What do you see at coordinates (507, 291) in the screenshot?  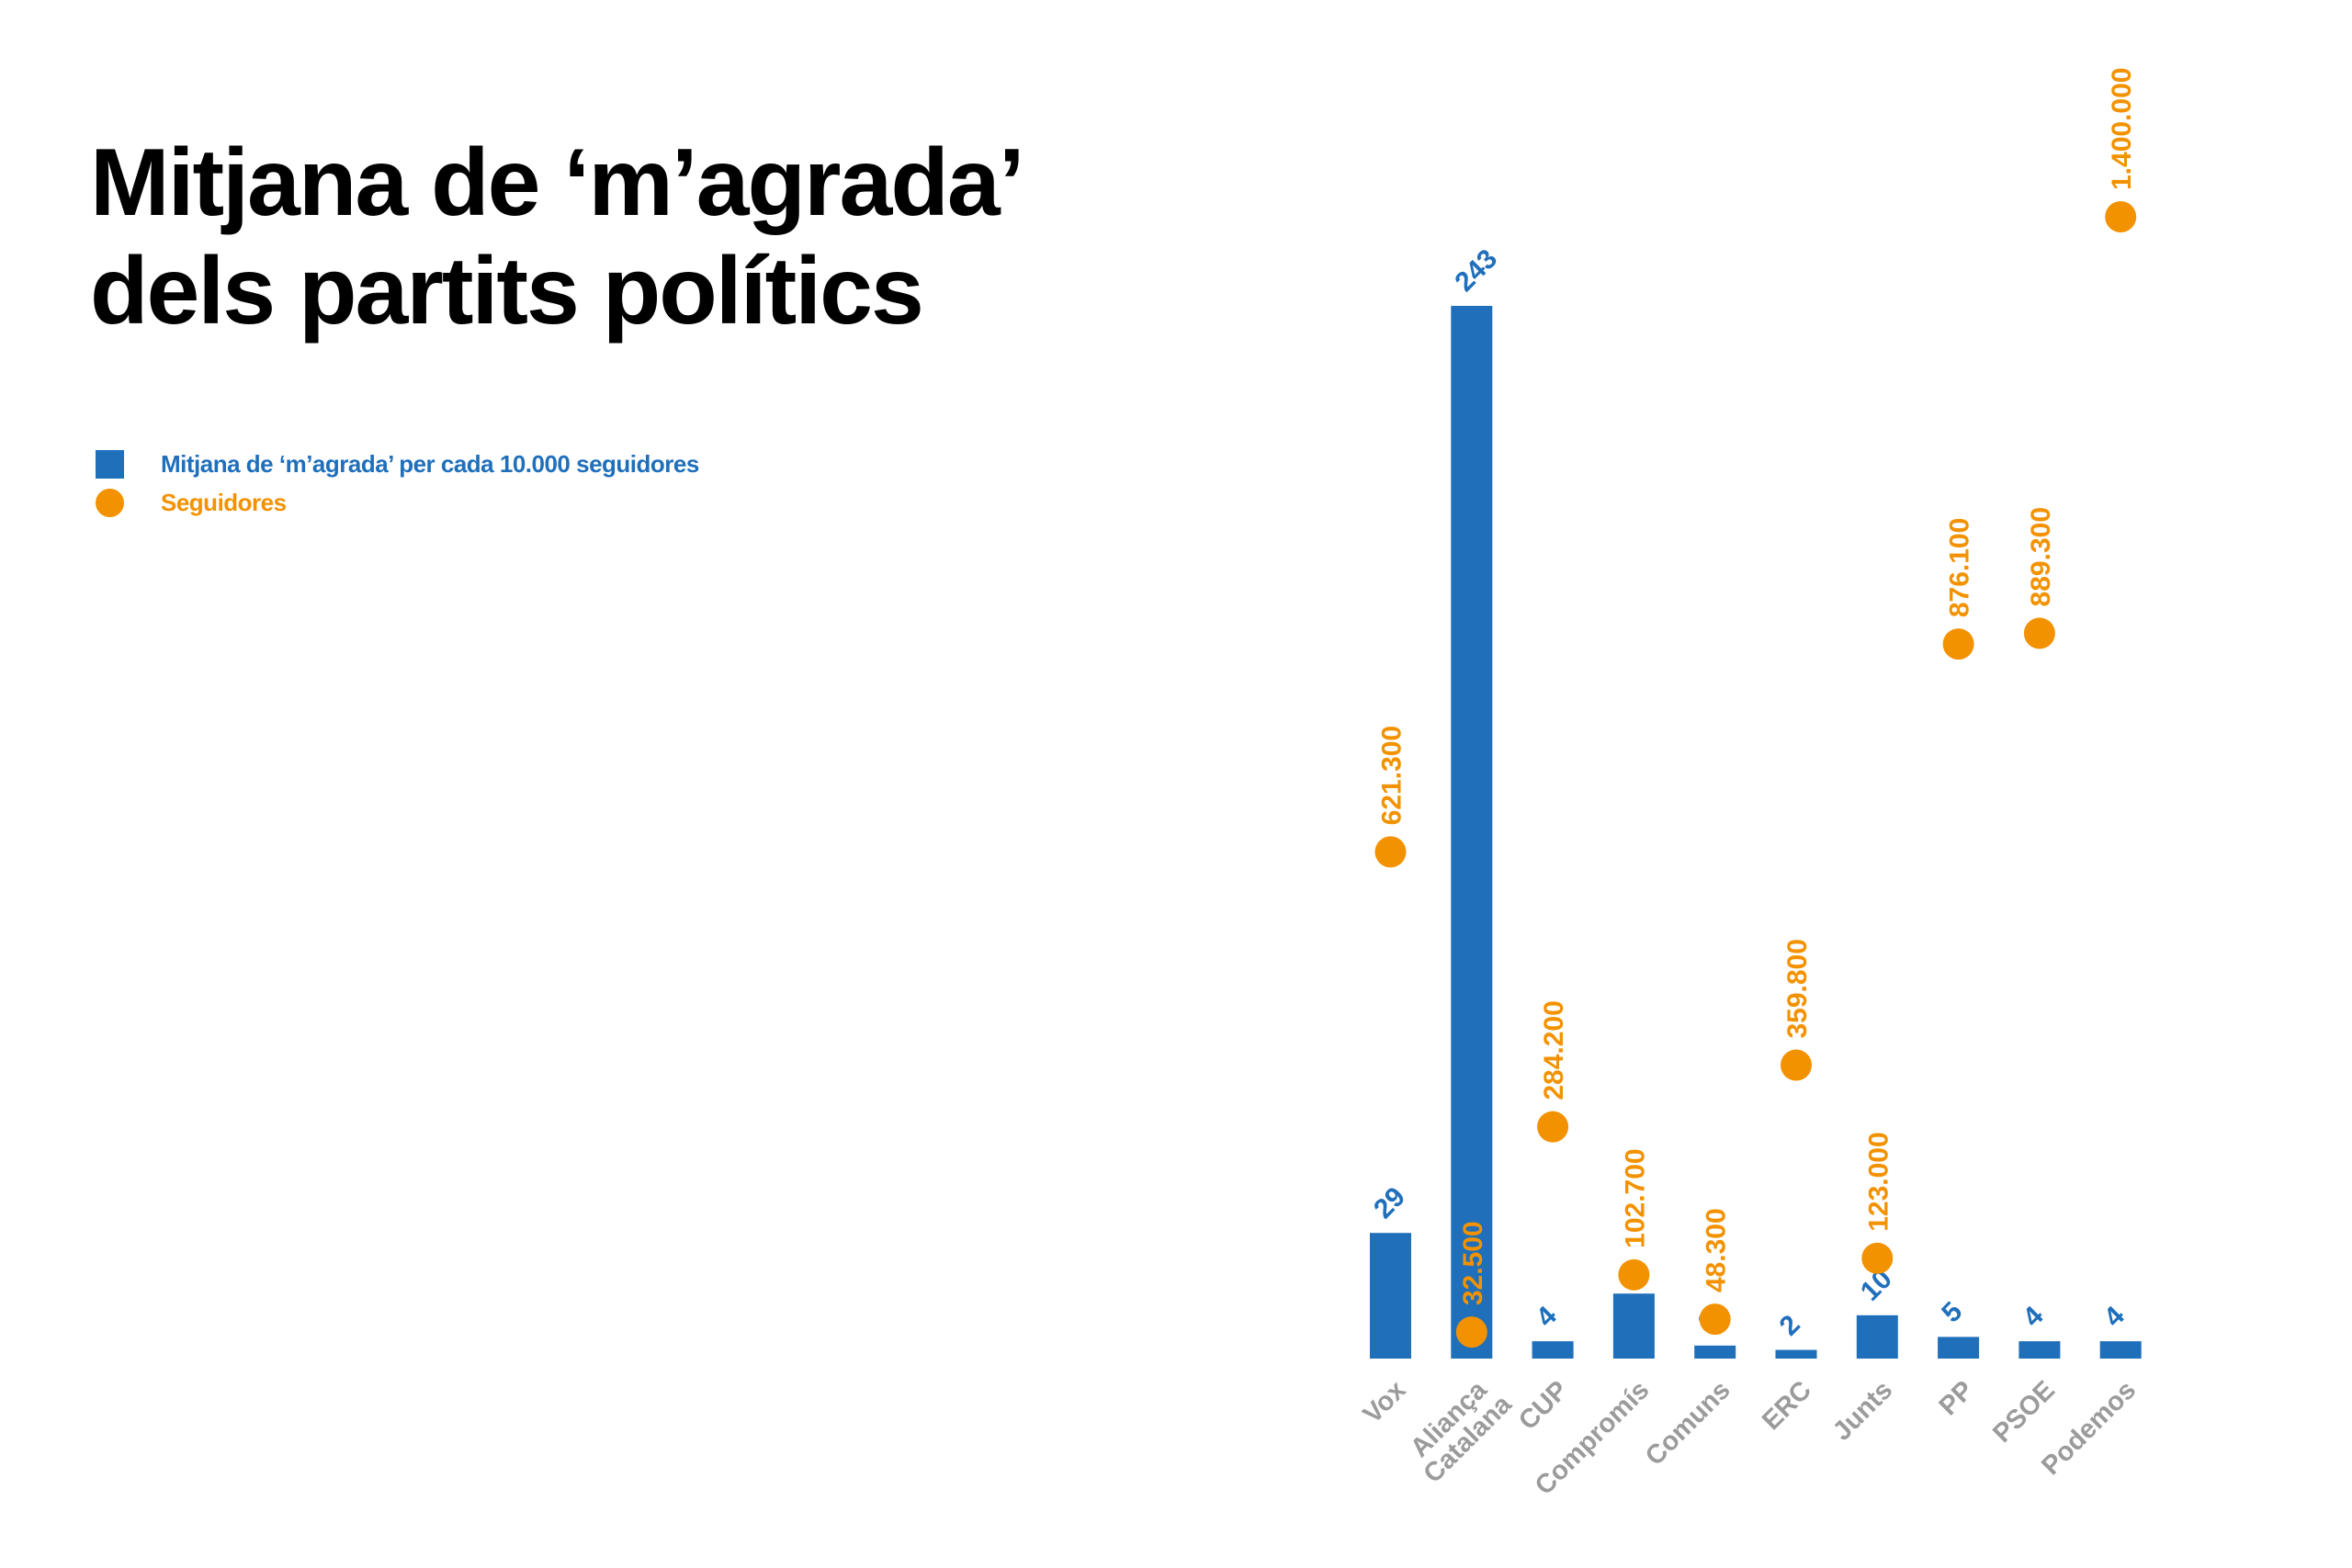 I see `chart-title-line-2: dels partits polítics` at bounding box center [507, 291].